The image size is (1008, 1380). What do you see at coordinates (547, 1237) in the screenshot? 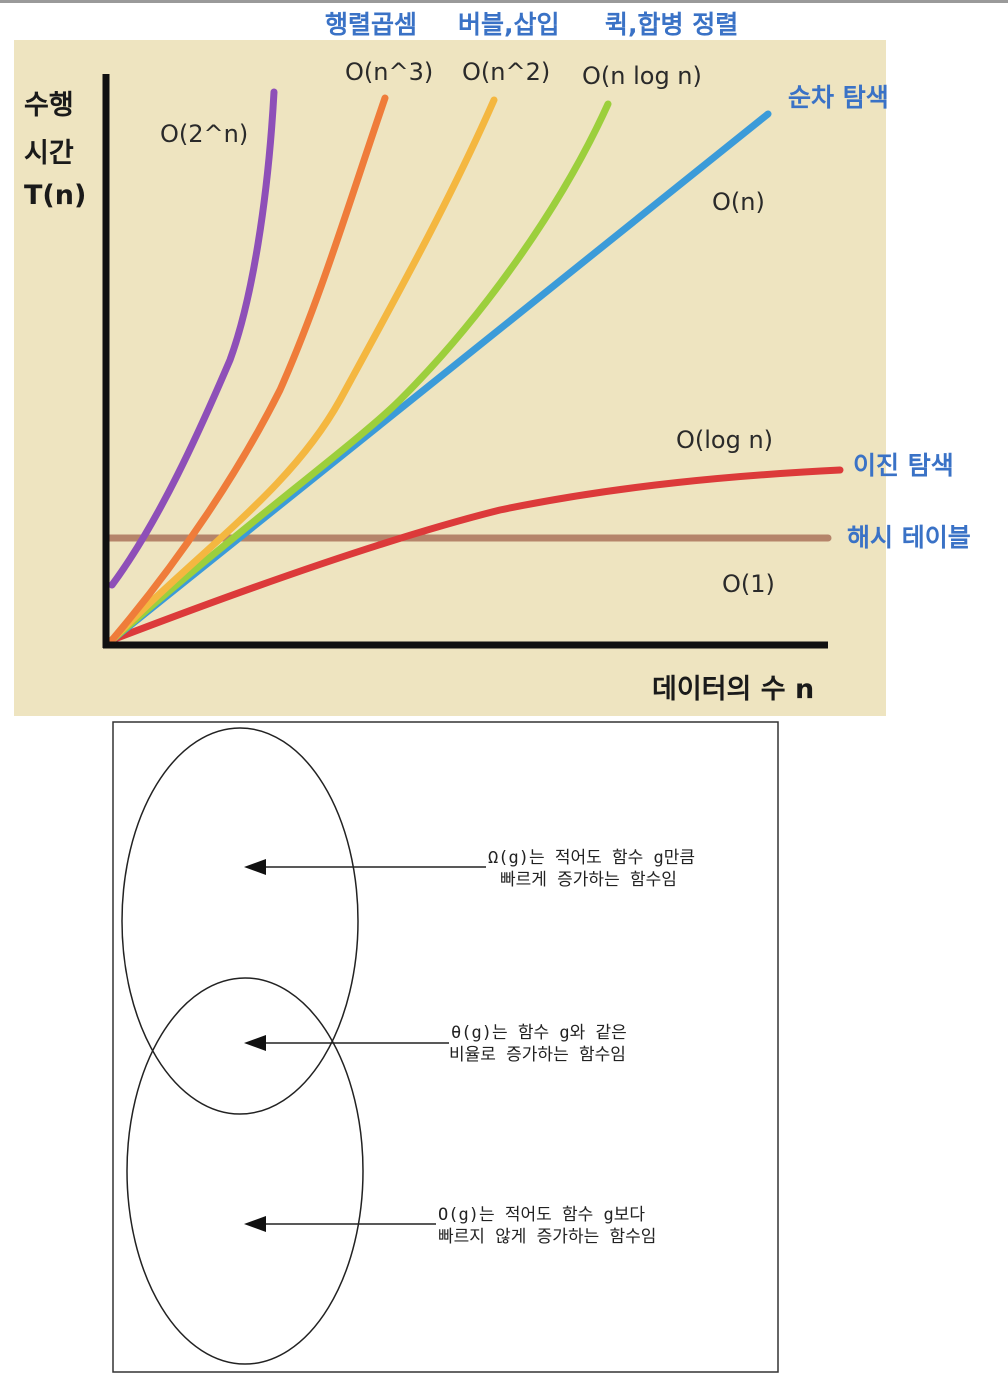
I see `bigo-text-line-2: 빠르지 않게 증가하는 함수임` at bounding box center [547, 1237].